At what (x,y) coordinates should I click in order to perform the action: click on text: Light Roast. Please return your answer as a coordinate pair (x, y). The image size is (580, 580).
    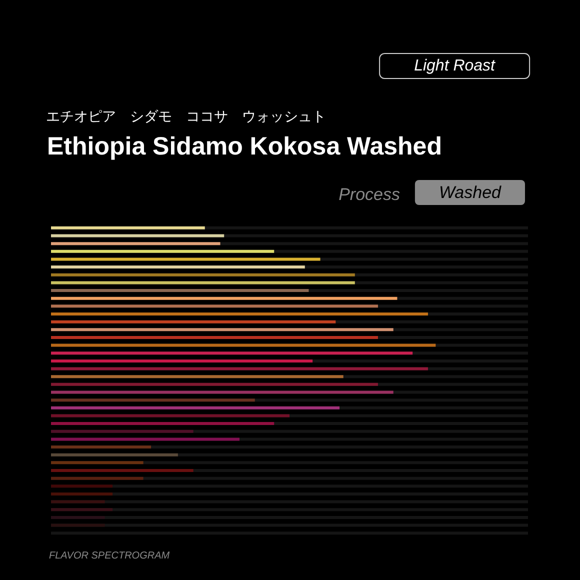
    Looking at the image, I should click on (455, 66).